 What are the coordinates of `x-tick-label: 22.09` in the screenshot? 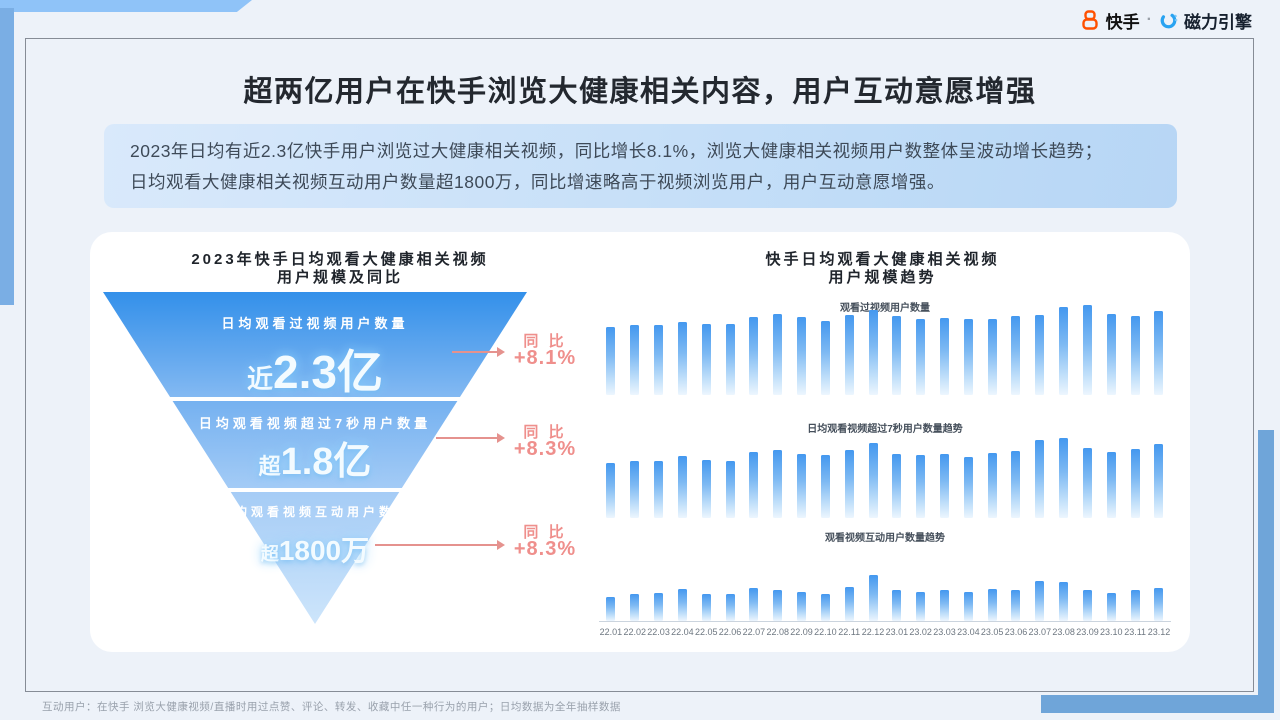 It's located at (801, 632).